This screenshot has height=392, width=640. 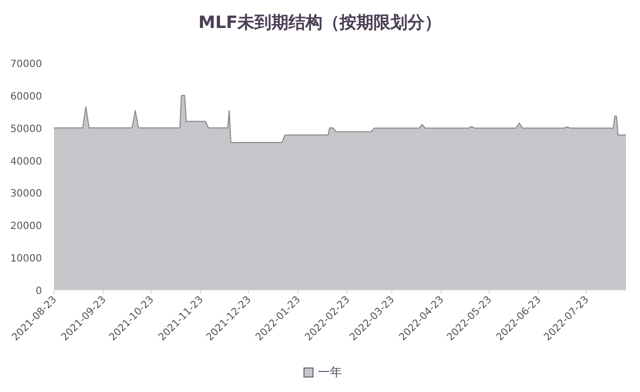 I want to click on y-tick-label: 10000, so click(x=26, y=259).